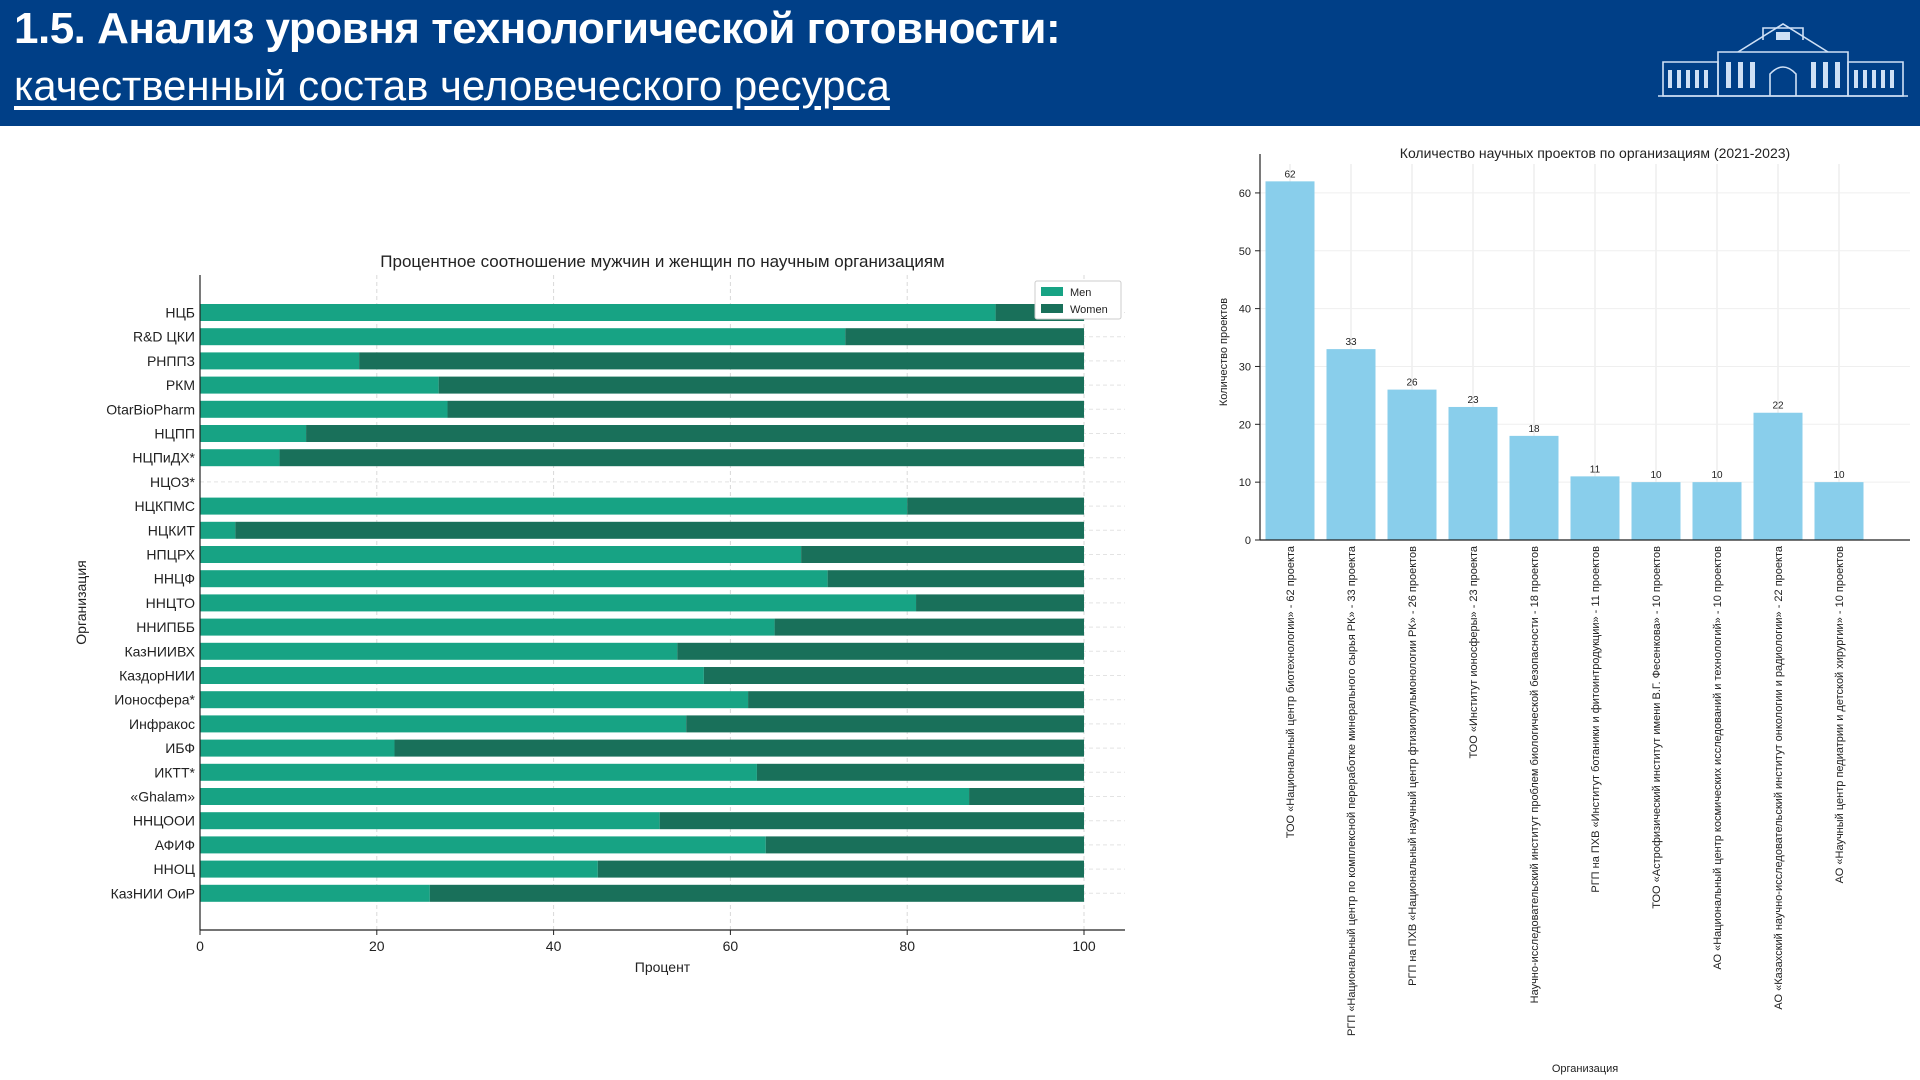 Image resolution: width=1920 pixels, height=1080 pixels. I want to click on category-label: РНППЗ, so click(171, 361).